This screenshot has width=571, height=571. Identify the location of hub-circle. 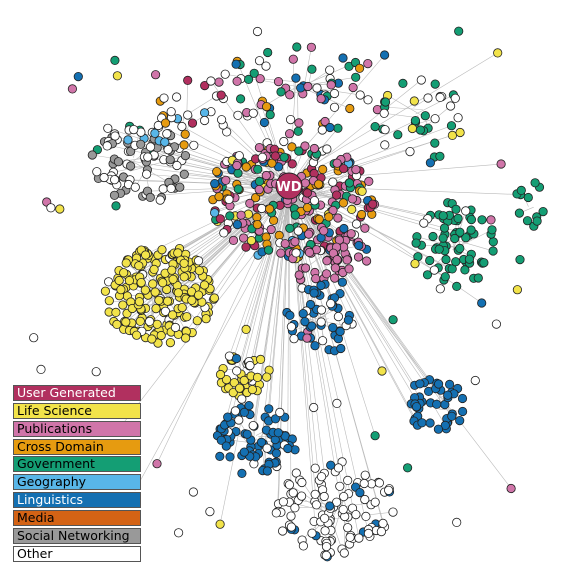
(289, 186).